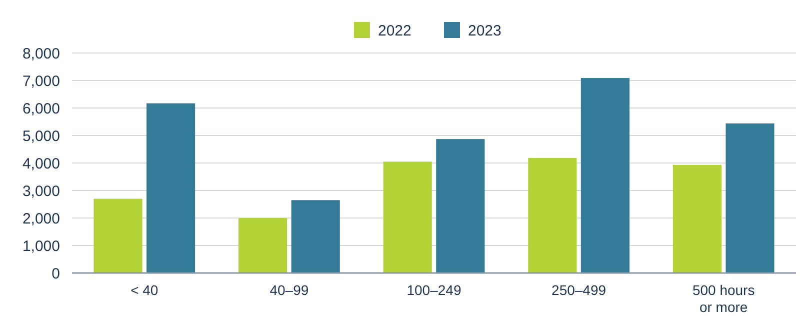 This screenshot has width=800, height=324. I want to click on y-tick-label: 8,000, so click(41, 53).